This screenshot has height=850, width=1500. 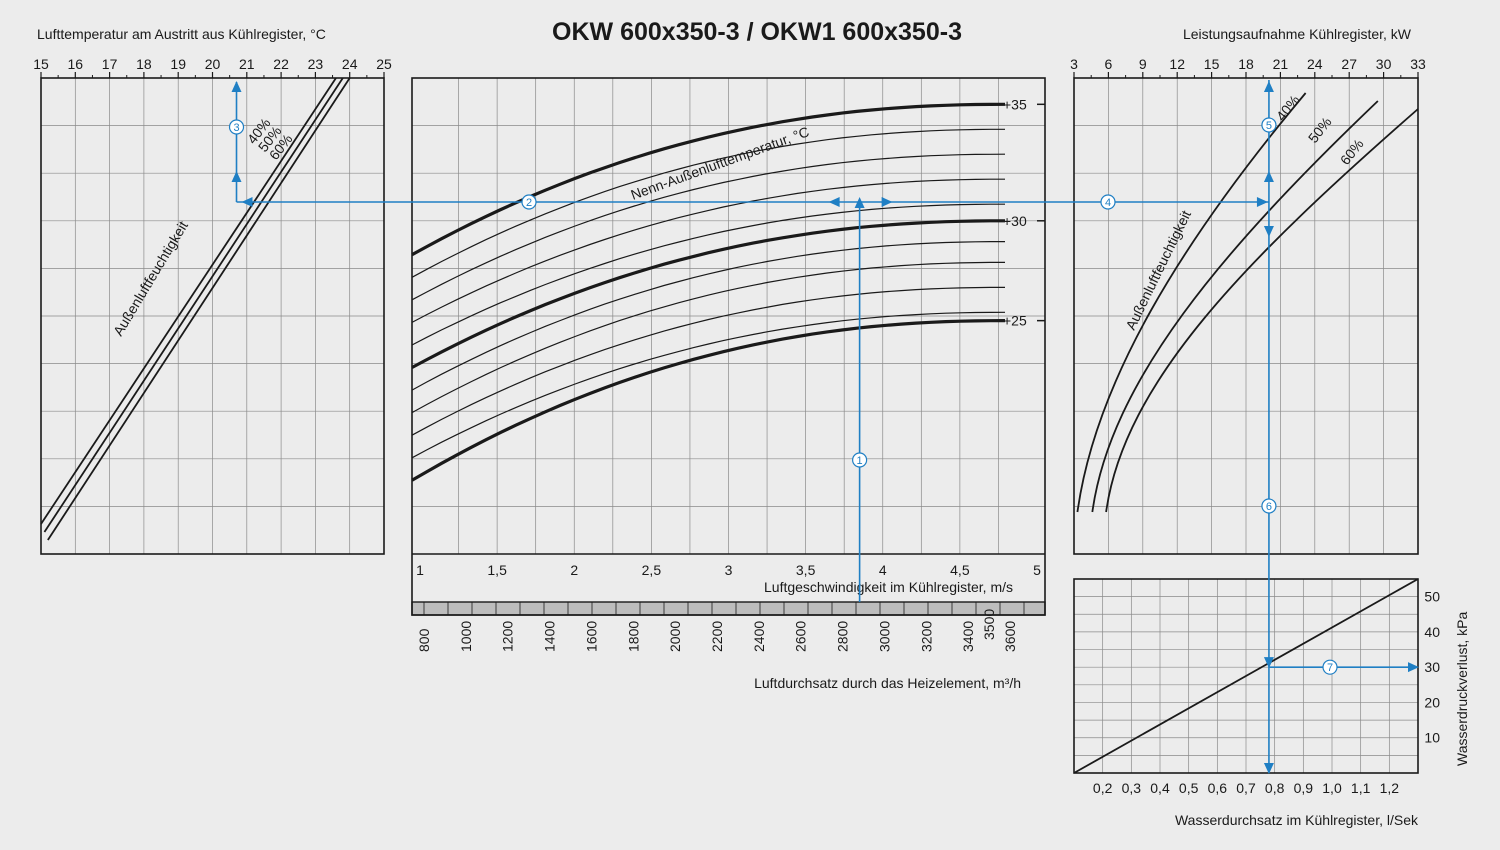 I want to click on water-flow-tick-label: 0,4, so click(x=1160, y=788).